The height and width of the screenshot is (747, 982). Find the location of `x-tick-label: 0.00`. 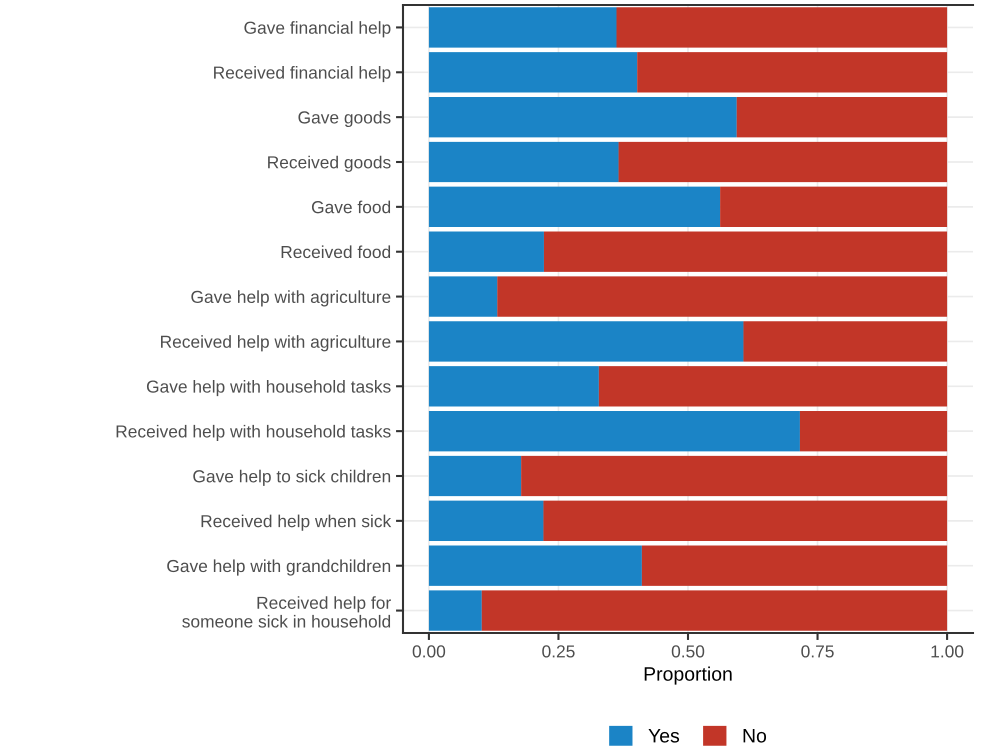

x-tick-label: 0.00 is located at coordinates (429, 651).